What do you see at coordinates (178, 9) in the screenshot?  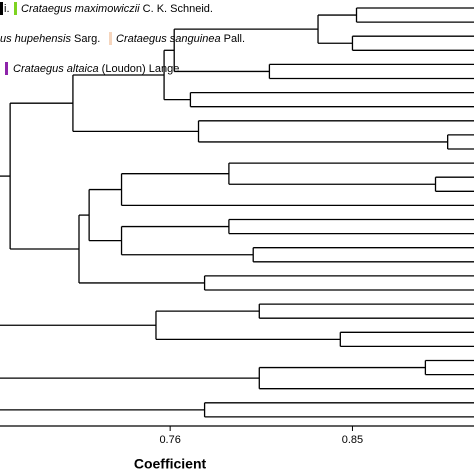 I see `legend-author: C. K. Schneid.` at bounding box center [178, 9].